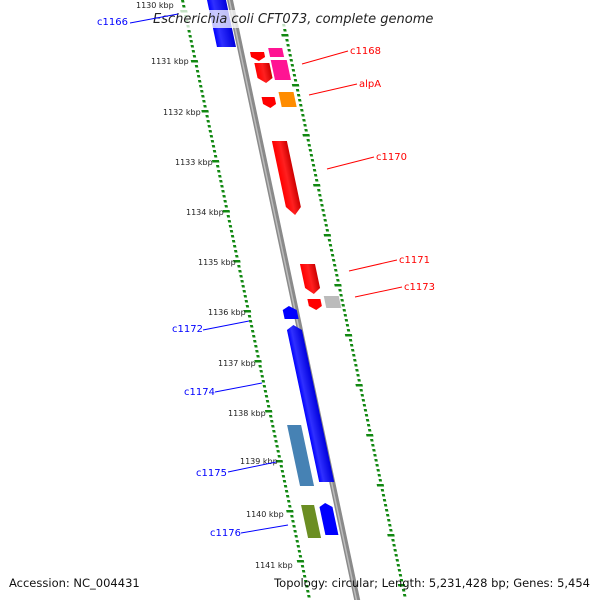 The width and height of the screenshot is (600, 600). I want to click on gene-label-c1166: c1166, so click(112, 22).